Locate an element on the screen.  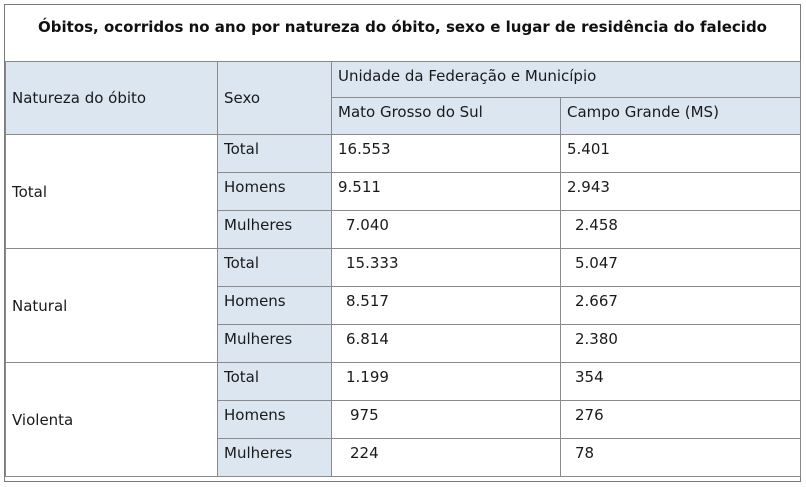
value-ms: 1.199 is located at coordinates (446, 381).